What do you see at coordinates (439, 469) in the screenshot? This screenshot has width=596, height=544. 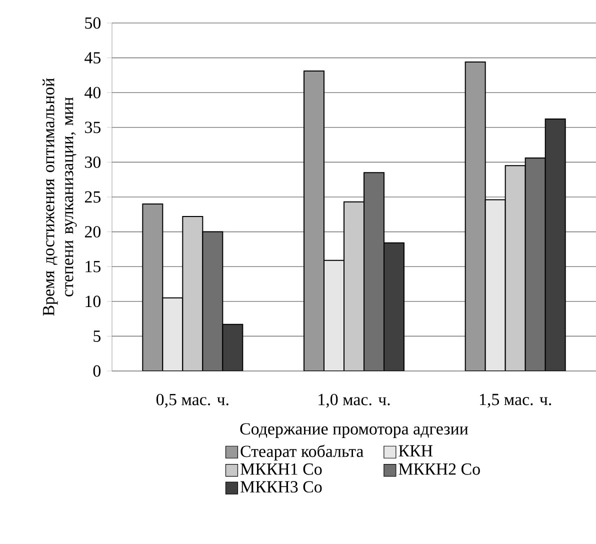 I see `legend-label: МККН2 Co` at bounding box center [439, 469].